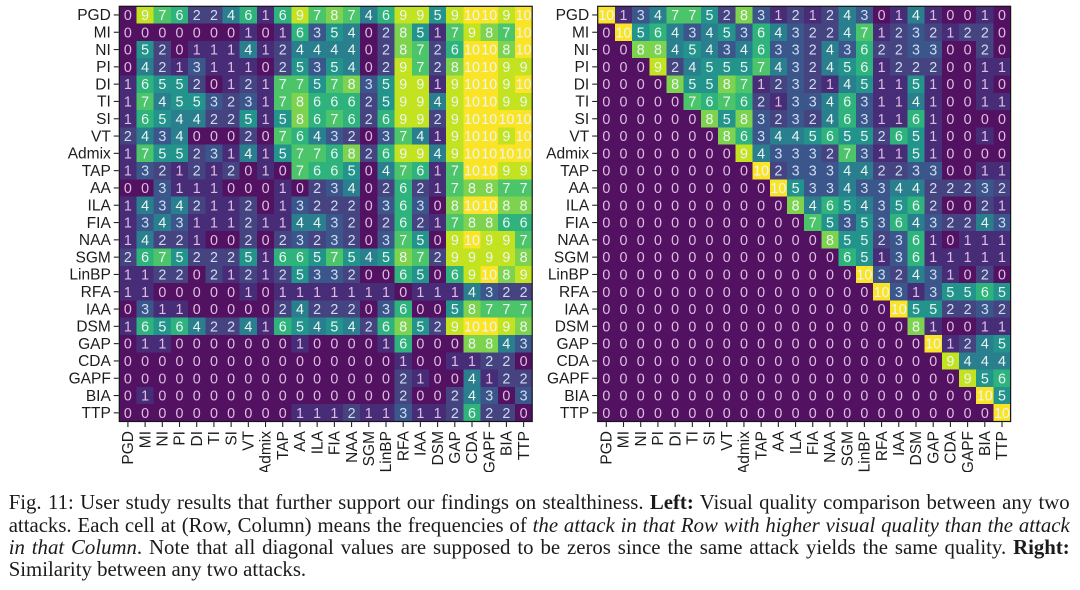 This screenshot has width=1080, height=590. Describe the element at coordinates (744, 451) in the screenshot. I see `svg-text: Admix` at that location.